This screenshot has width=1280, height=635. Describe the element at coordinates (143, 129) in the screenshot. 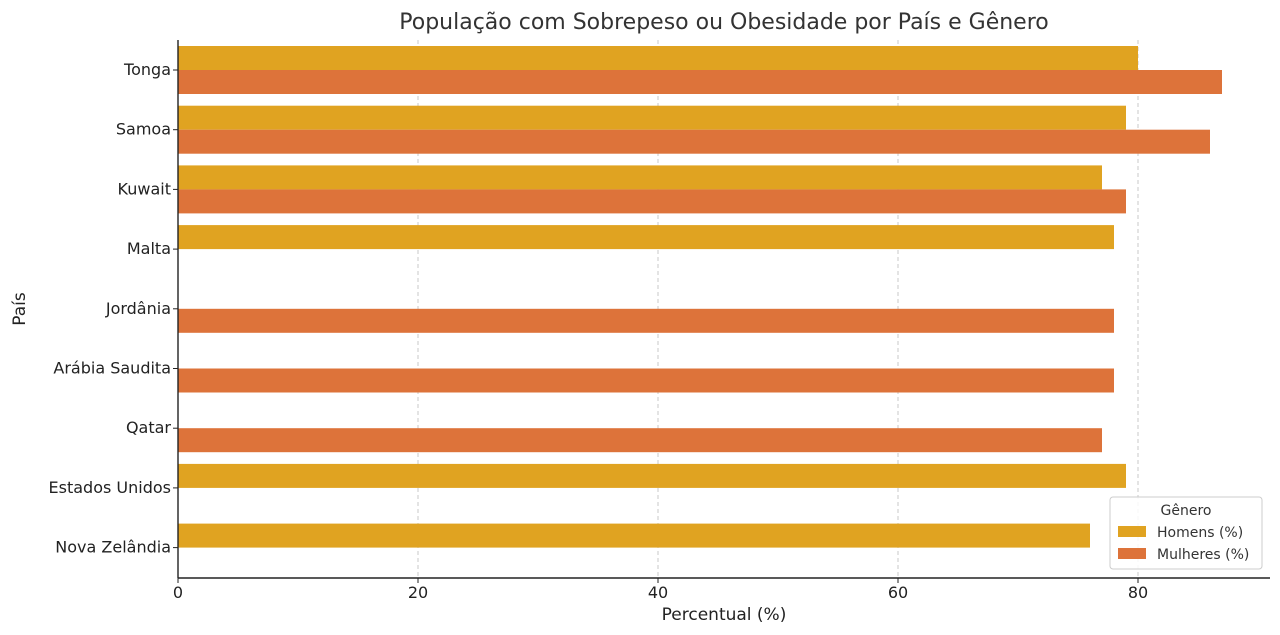

I see `category-label: Samoa` at that location.